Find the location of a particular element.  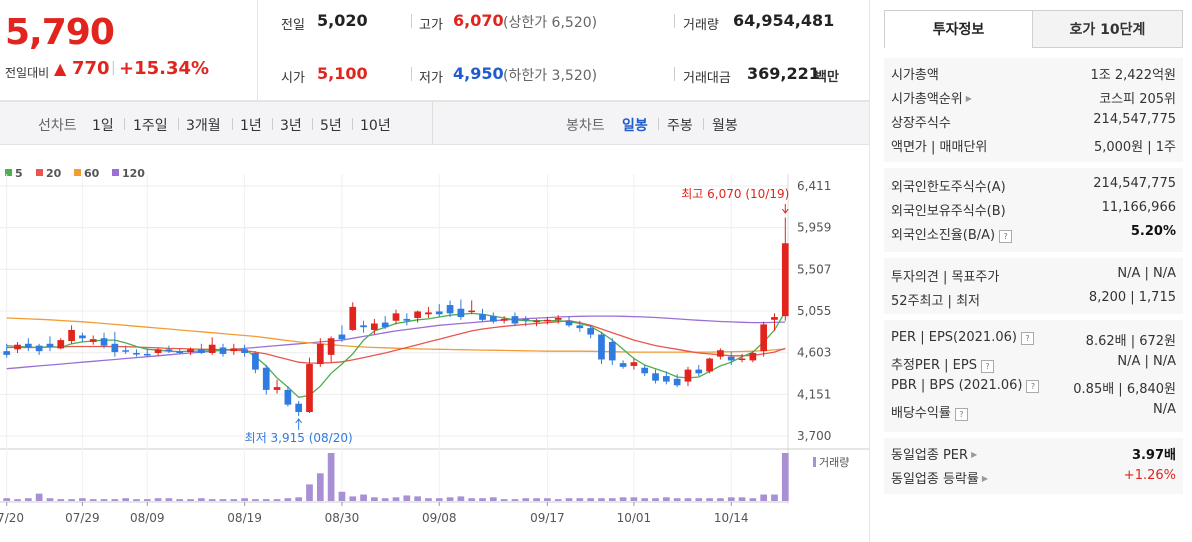

y-tick-label: 5,959 is located at coordinates (814, 228).